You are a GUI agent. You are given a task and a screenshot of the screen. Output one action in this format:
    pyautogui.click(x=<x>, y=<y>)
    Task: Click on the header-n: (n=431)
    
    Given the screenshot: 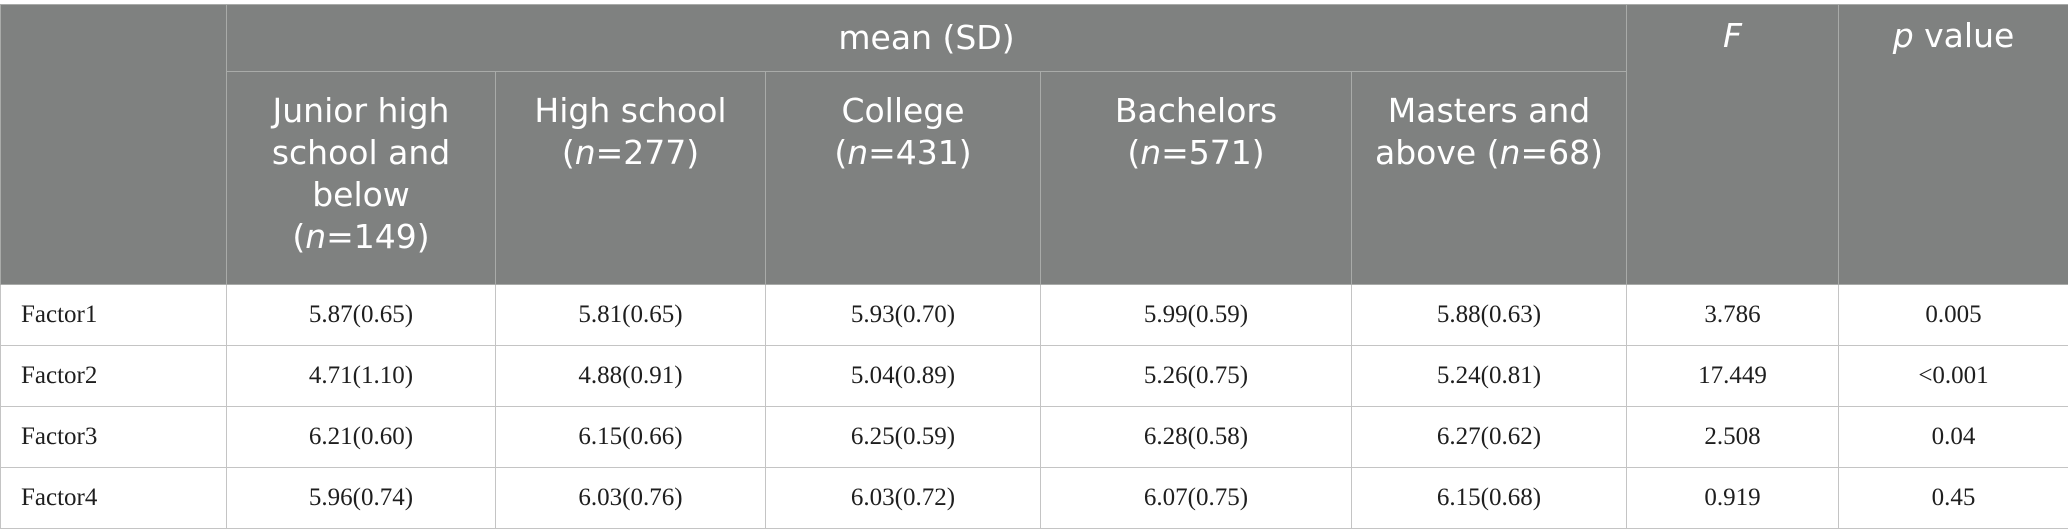 What is the action you would take?
    pyautogui.click(x=903, y=153)
    